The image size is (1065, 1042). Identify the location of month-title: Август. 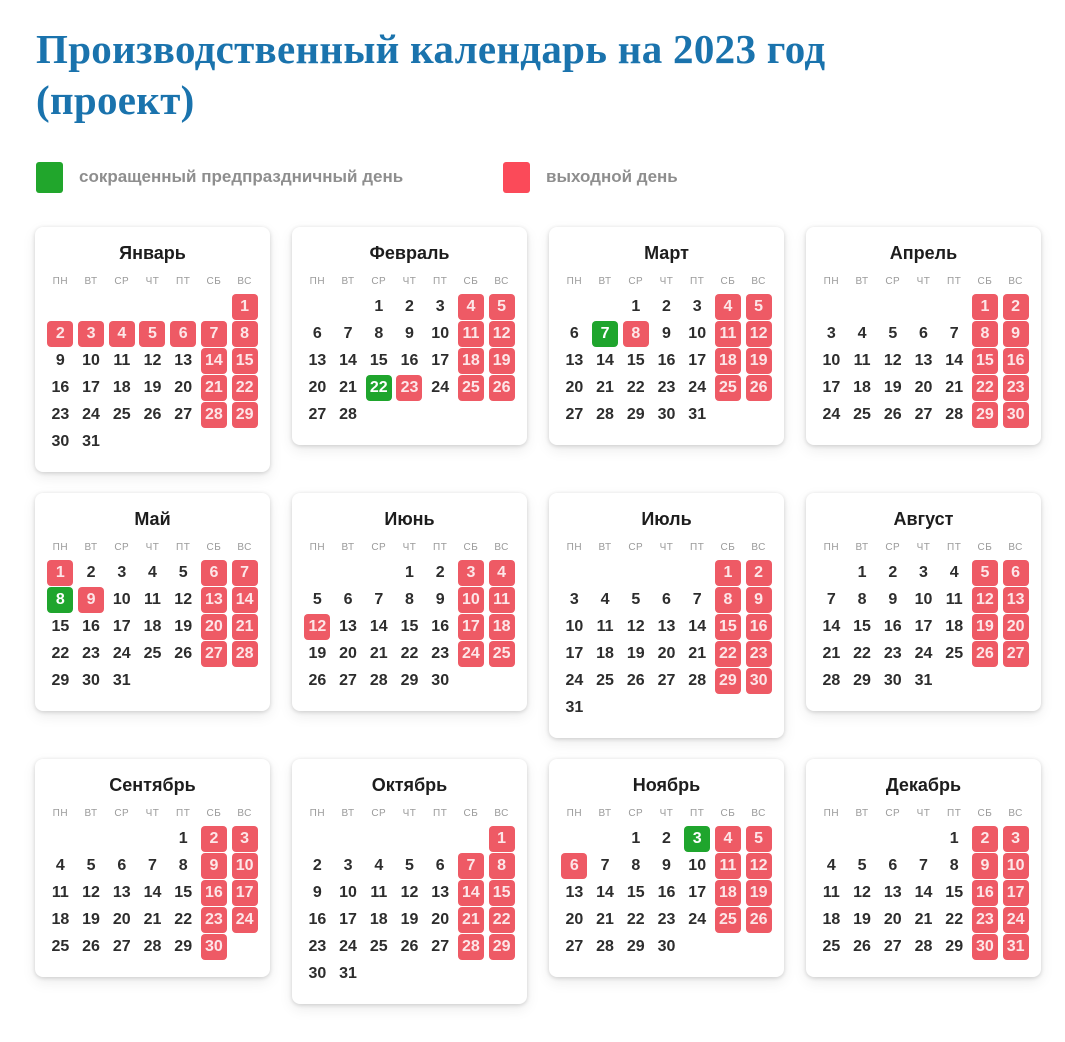
(923, 518).